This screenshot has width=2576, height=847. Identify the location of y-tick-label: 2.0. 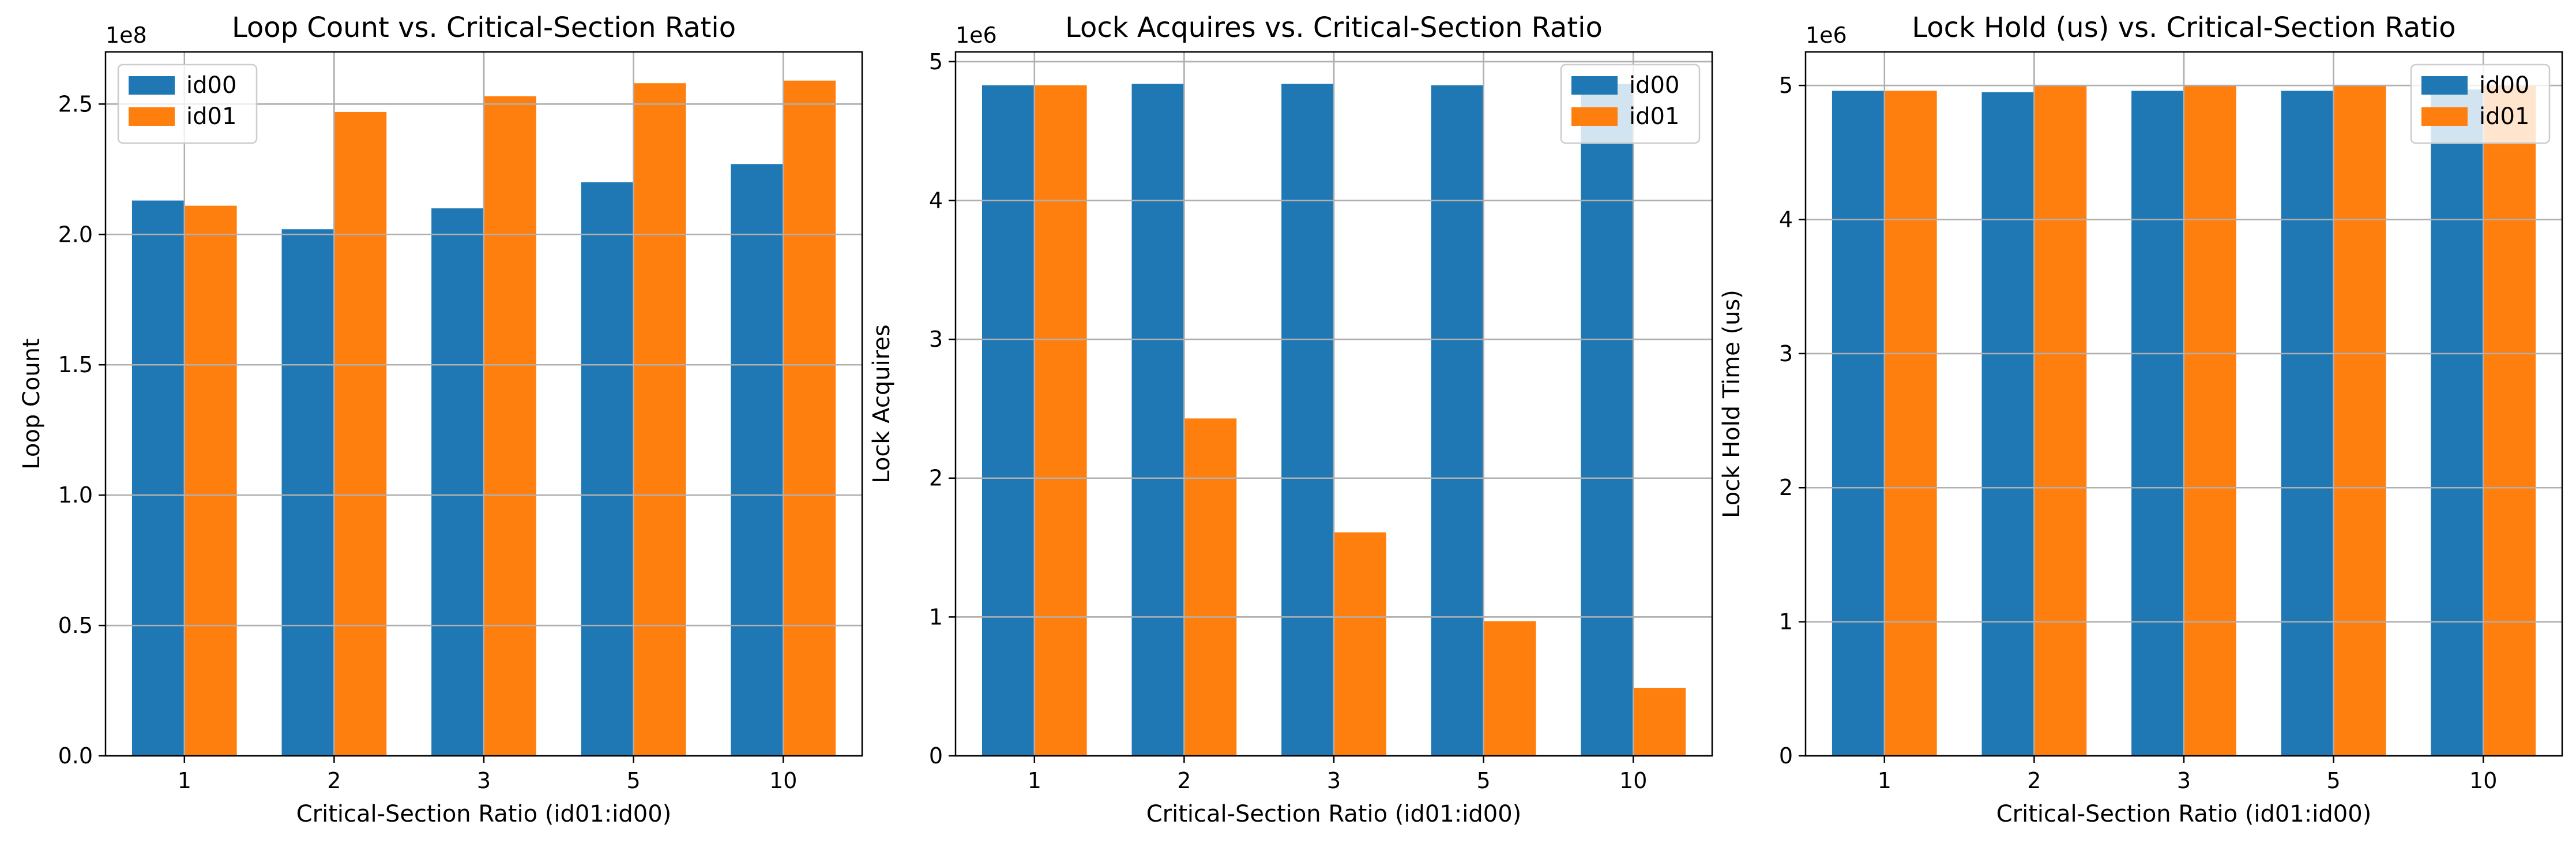
(75, 235).